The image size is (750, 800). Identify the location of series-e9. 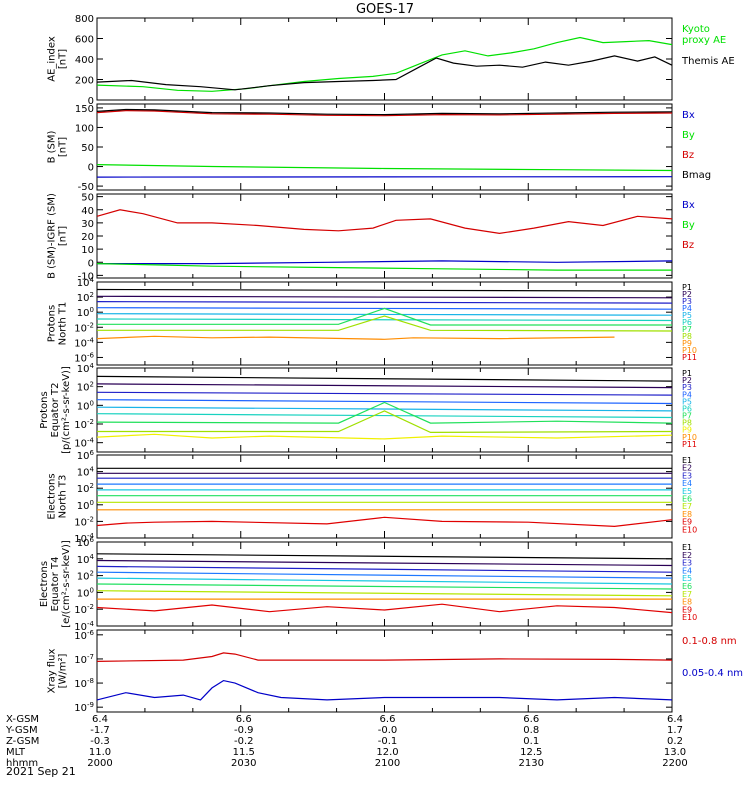
(384, 608).